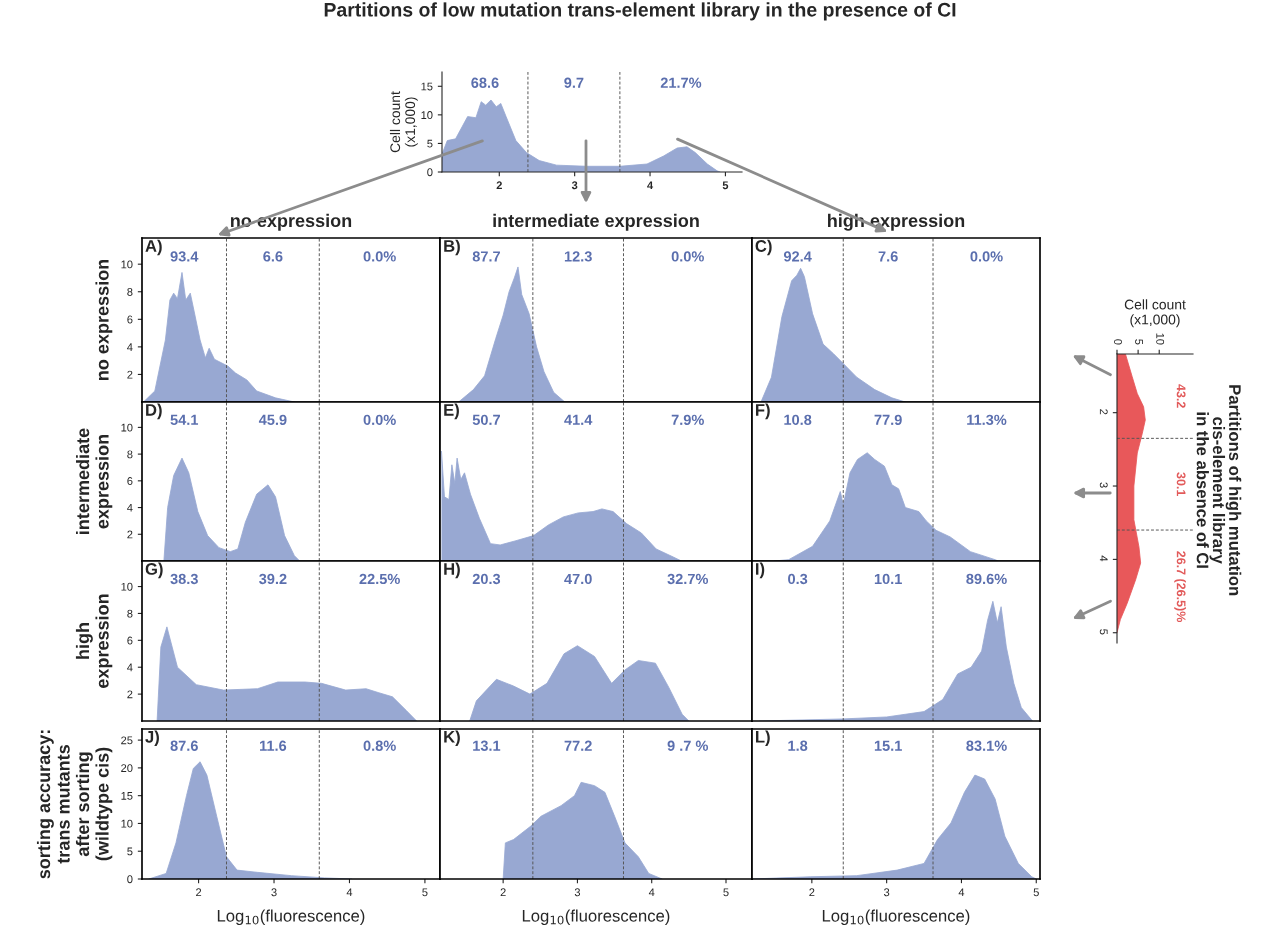  I want to click on annotation: 15.1, so click(888, 745).